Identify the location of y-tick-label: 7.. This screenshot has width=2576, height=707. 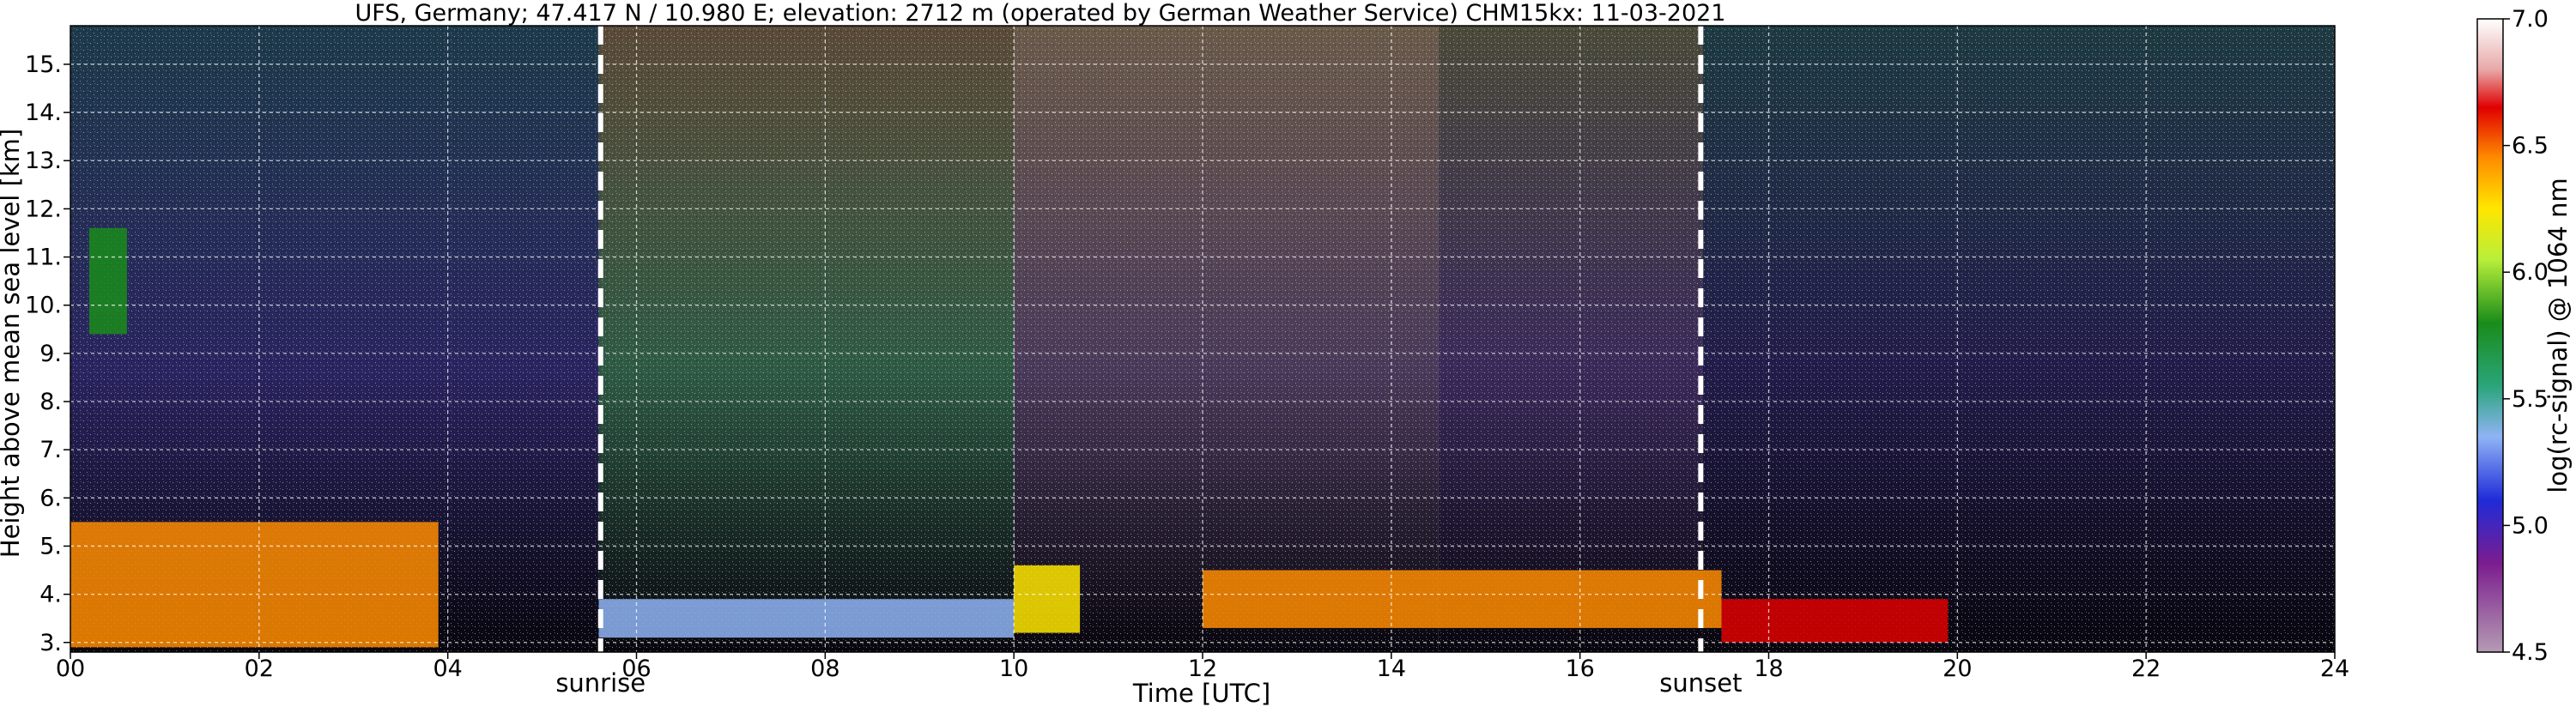
(50, 450).